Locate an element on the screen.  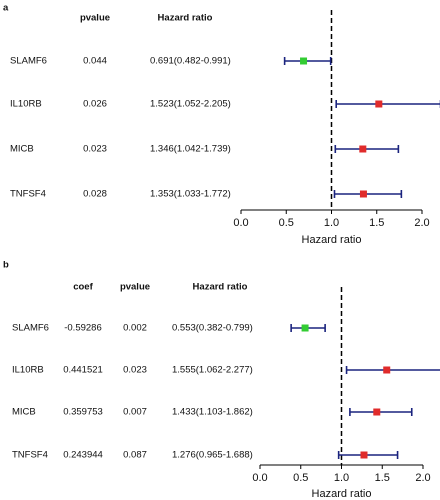
cell: 1.346(1.042-1.739) is located at coordinates (190, 149).